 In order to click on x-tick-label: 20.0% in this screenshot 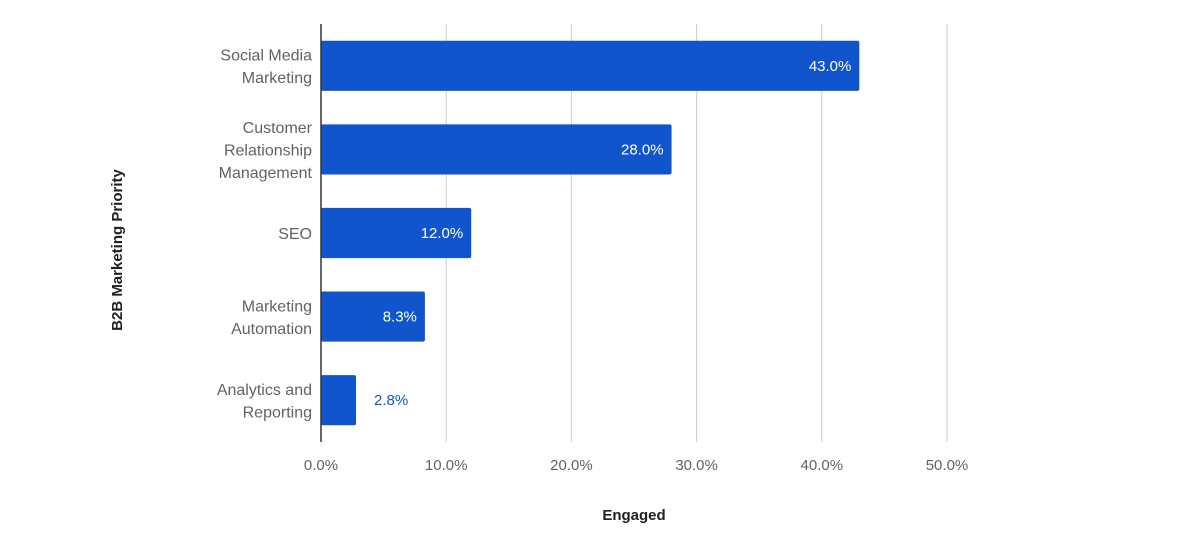, I will do `click(571, 465)`.